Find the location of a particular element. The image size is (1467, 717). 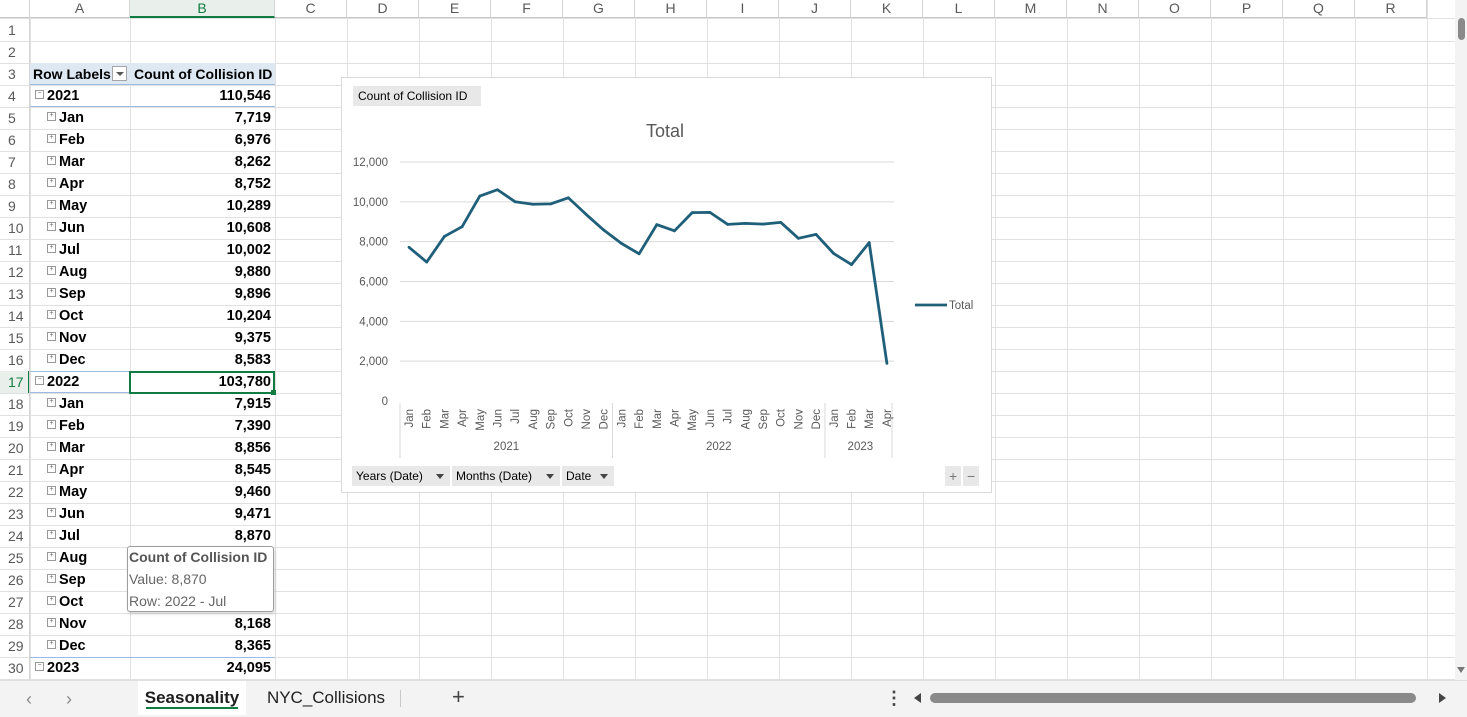

pivot-count-value: 9,880 is located at coordinates (252, 272).